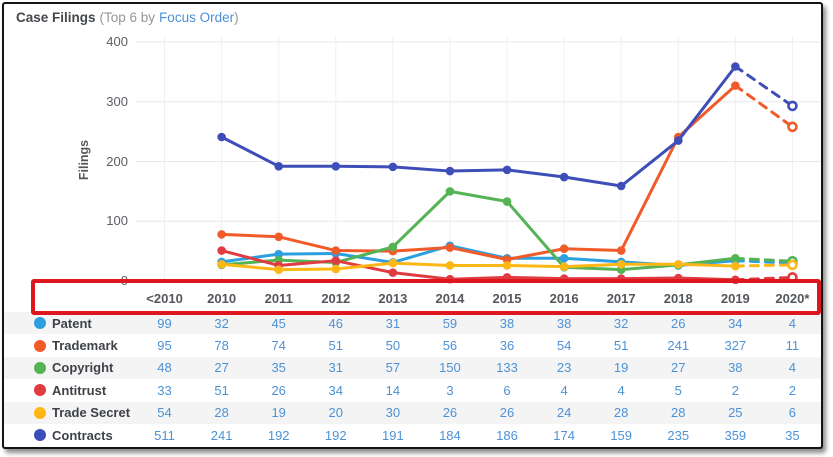 Image resolution: width=833 pixels, height=457 pixels. I want to click on table-row: Trademark 95 78 74 51 50 56 36 54 51 241 327 11, so click(412, 345).